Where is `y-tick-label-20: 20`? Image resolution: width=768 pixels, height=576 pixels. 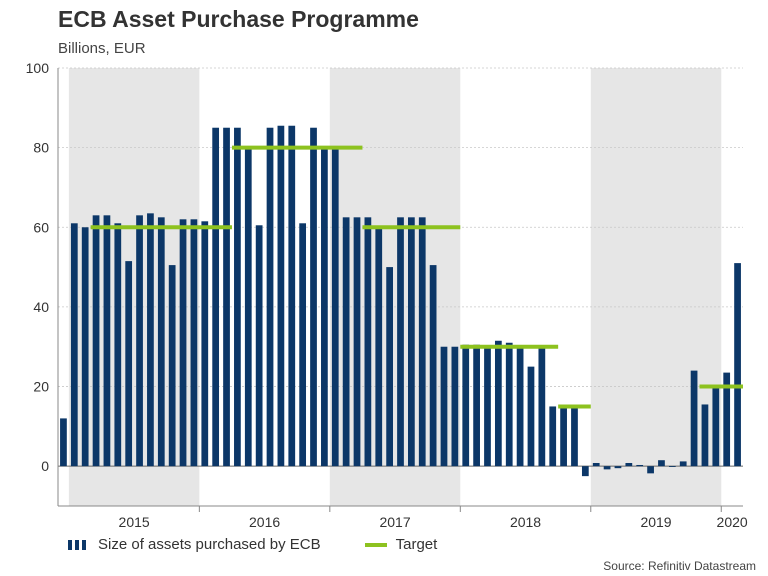
y-tick-label-20: 20 is located at coordinates (41, 387).